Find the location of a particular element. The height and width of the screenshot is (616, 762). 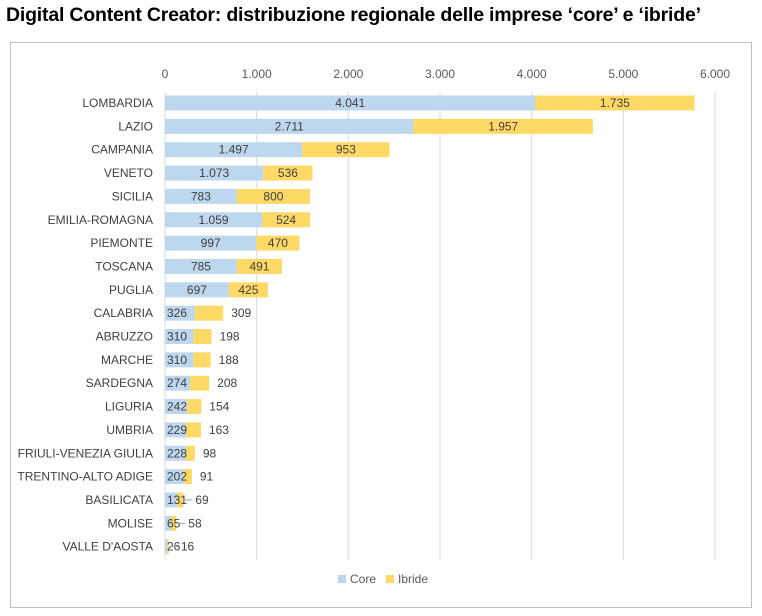

data-label-ibride: 163 is located at coordinates (219, 430).